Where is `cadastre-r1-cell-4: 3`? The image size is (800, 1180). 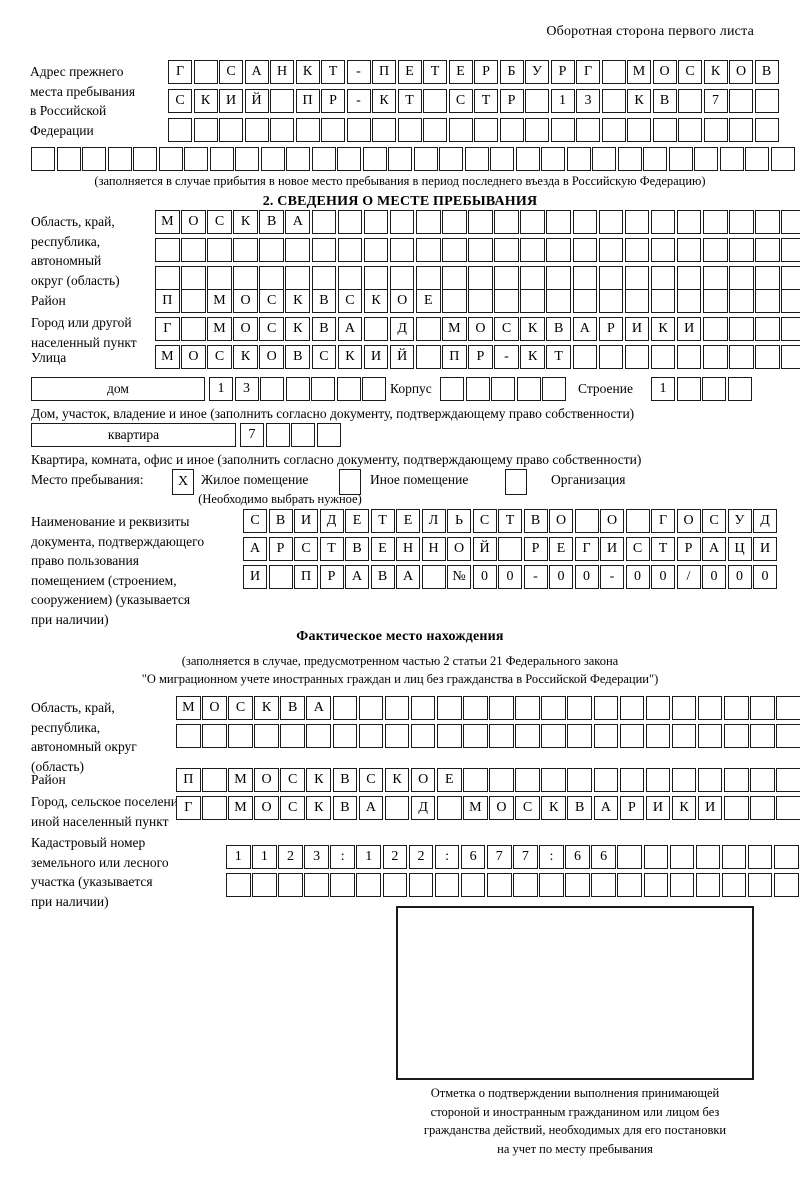
cadastre-r1-cell-4: 3 is located at coordinates (316, 857).